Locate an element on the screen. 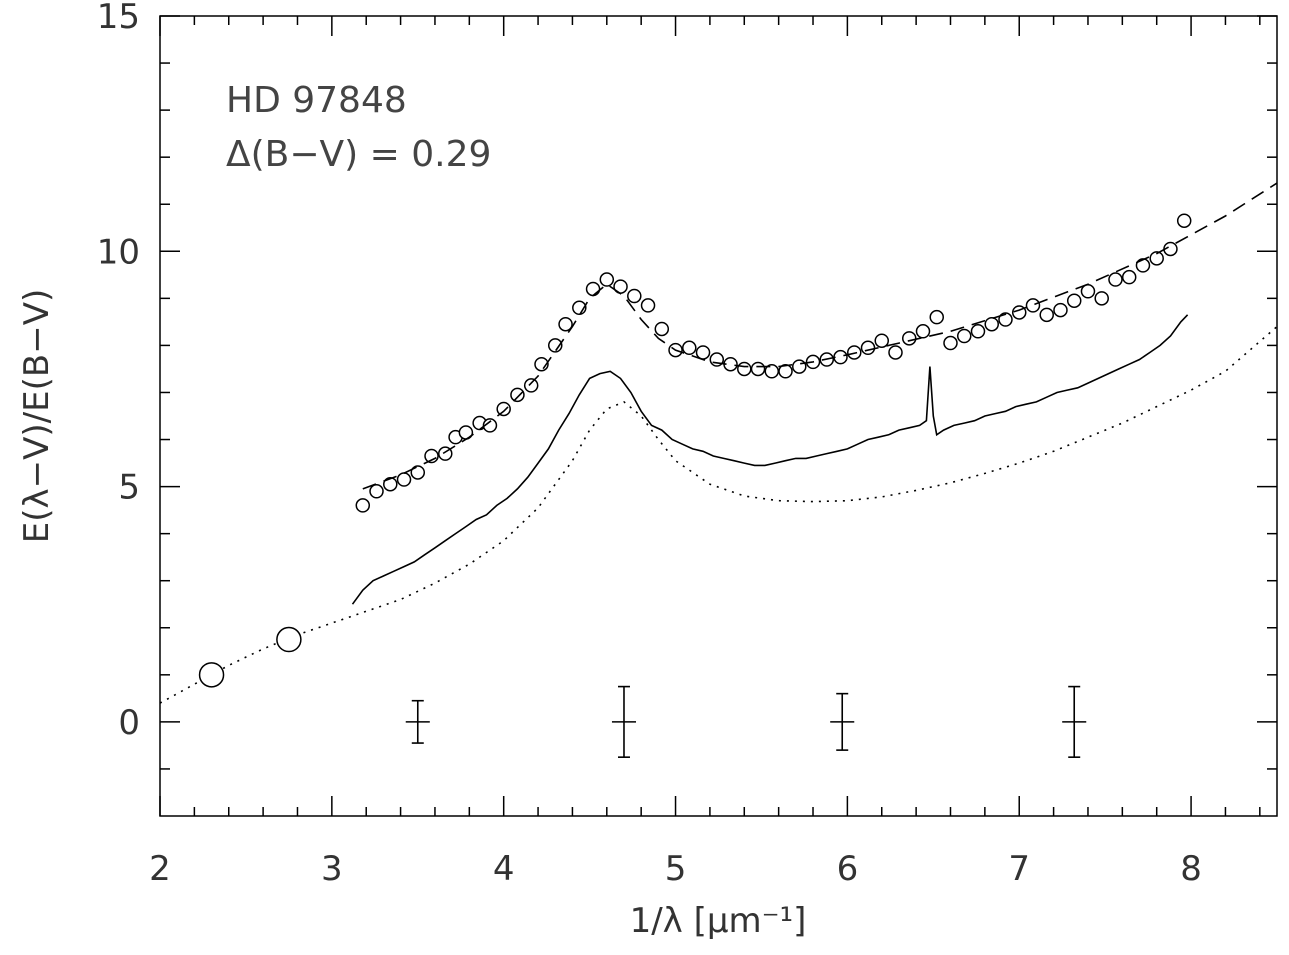 This screenshot has width=1289, height=955. y-tick-labels: 0 5 10 15 is located at coordinates (118, 371).